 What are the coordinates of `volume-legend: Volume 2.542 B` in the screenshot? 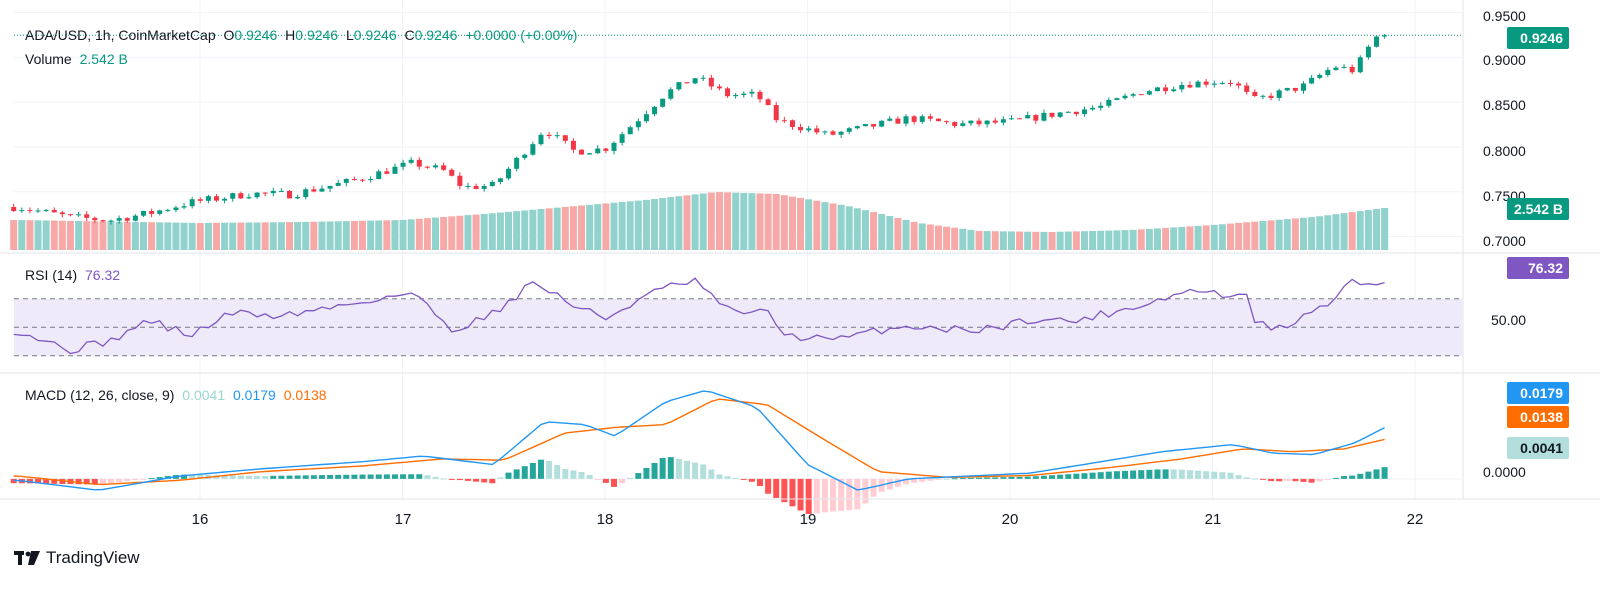 It's located at (78, 59).